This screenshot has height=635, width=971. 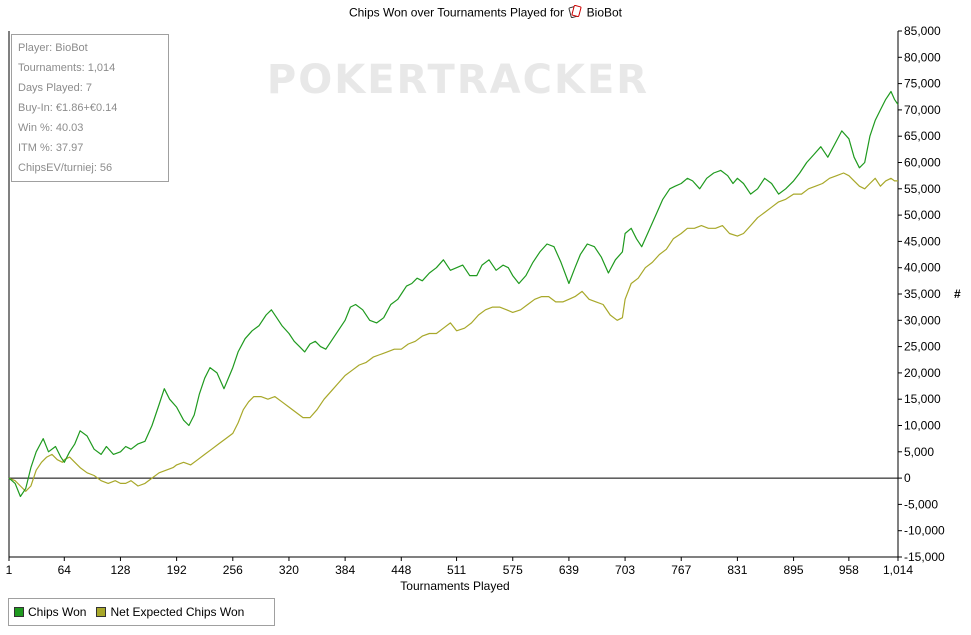 What do you see at coordinates (19, 612) in the screenshot?
I see `legend-swatch-chips-won` at bounding box center [19, 612].